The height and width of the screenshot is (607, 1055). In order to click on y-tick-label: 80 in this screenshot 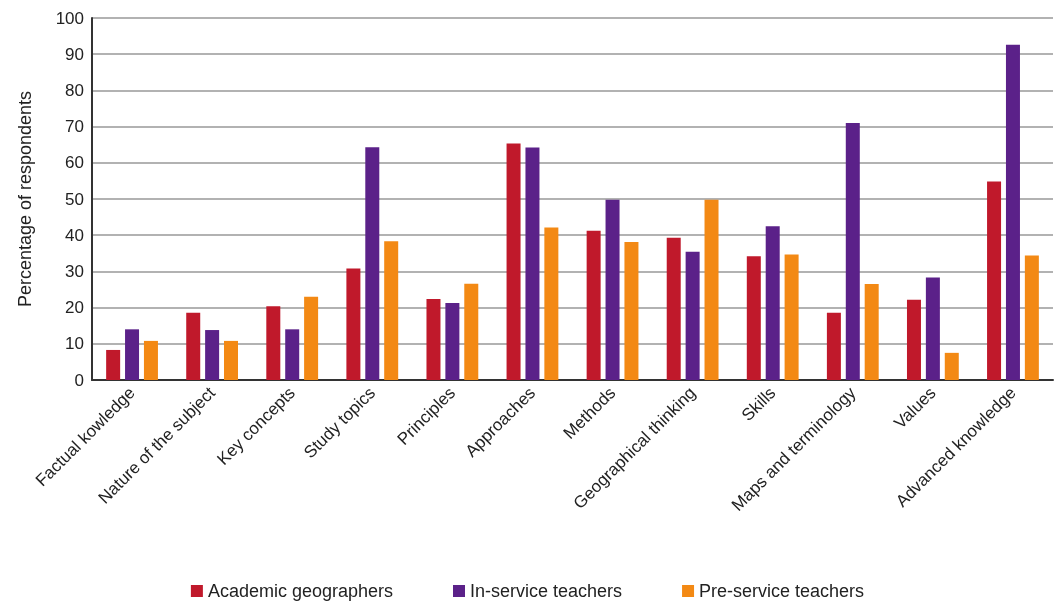, I will do `click(74, 90)`.